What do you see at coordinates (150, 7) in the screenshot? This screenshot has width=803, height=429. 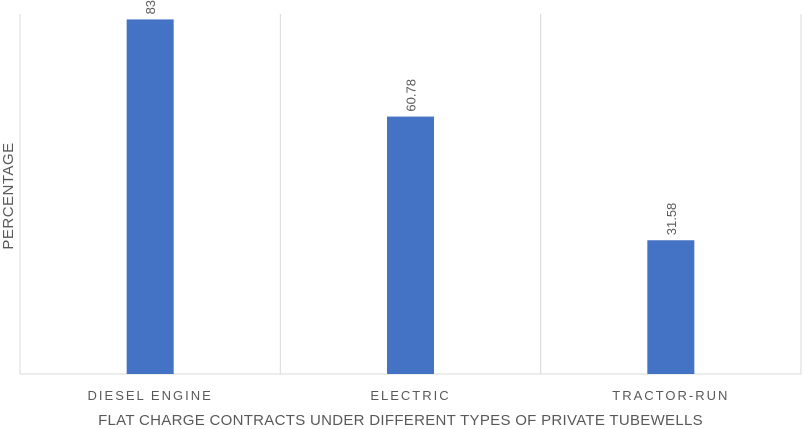 I see `data-label: 83.72` at bounding box center [150, 7].